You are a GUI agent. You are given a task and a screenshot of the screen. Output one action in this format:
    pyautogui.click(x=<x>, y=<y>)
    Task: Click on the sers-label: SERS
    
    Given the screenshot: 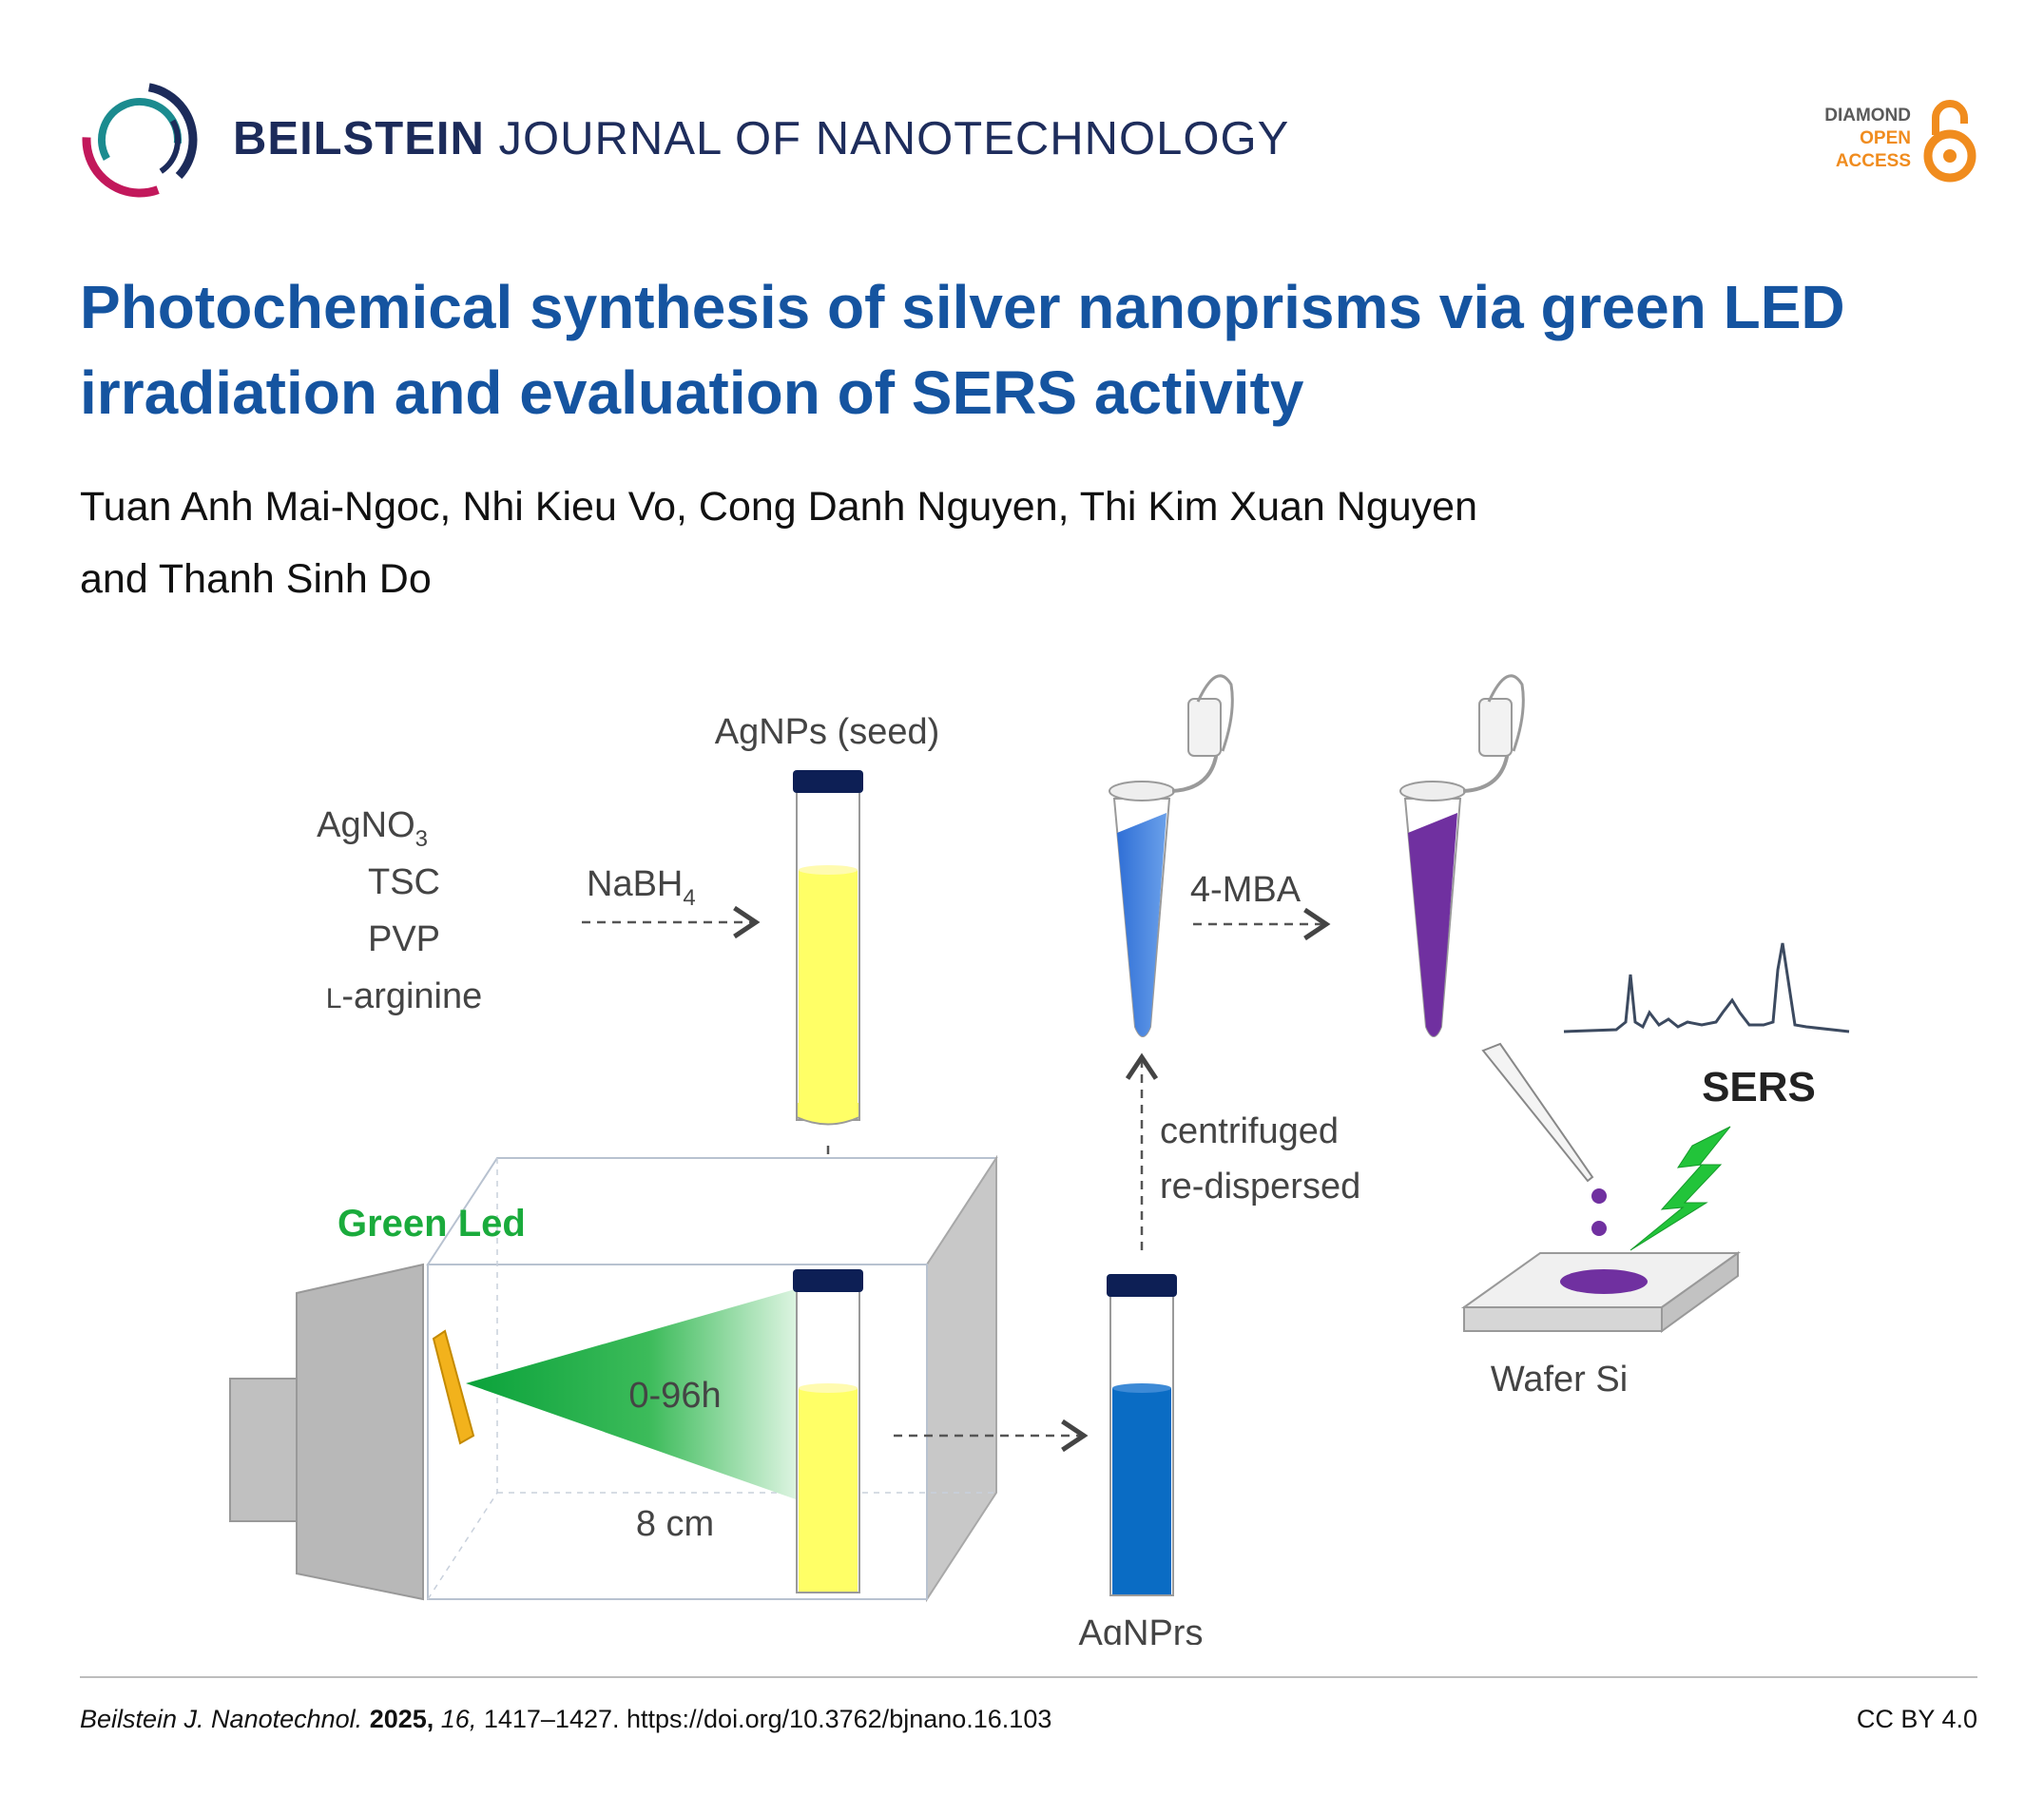 What is the action you would take?
    pyautogui.click(x=1759, y=1087)
    